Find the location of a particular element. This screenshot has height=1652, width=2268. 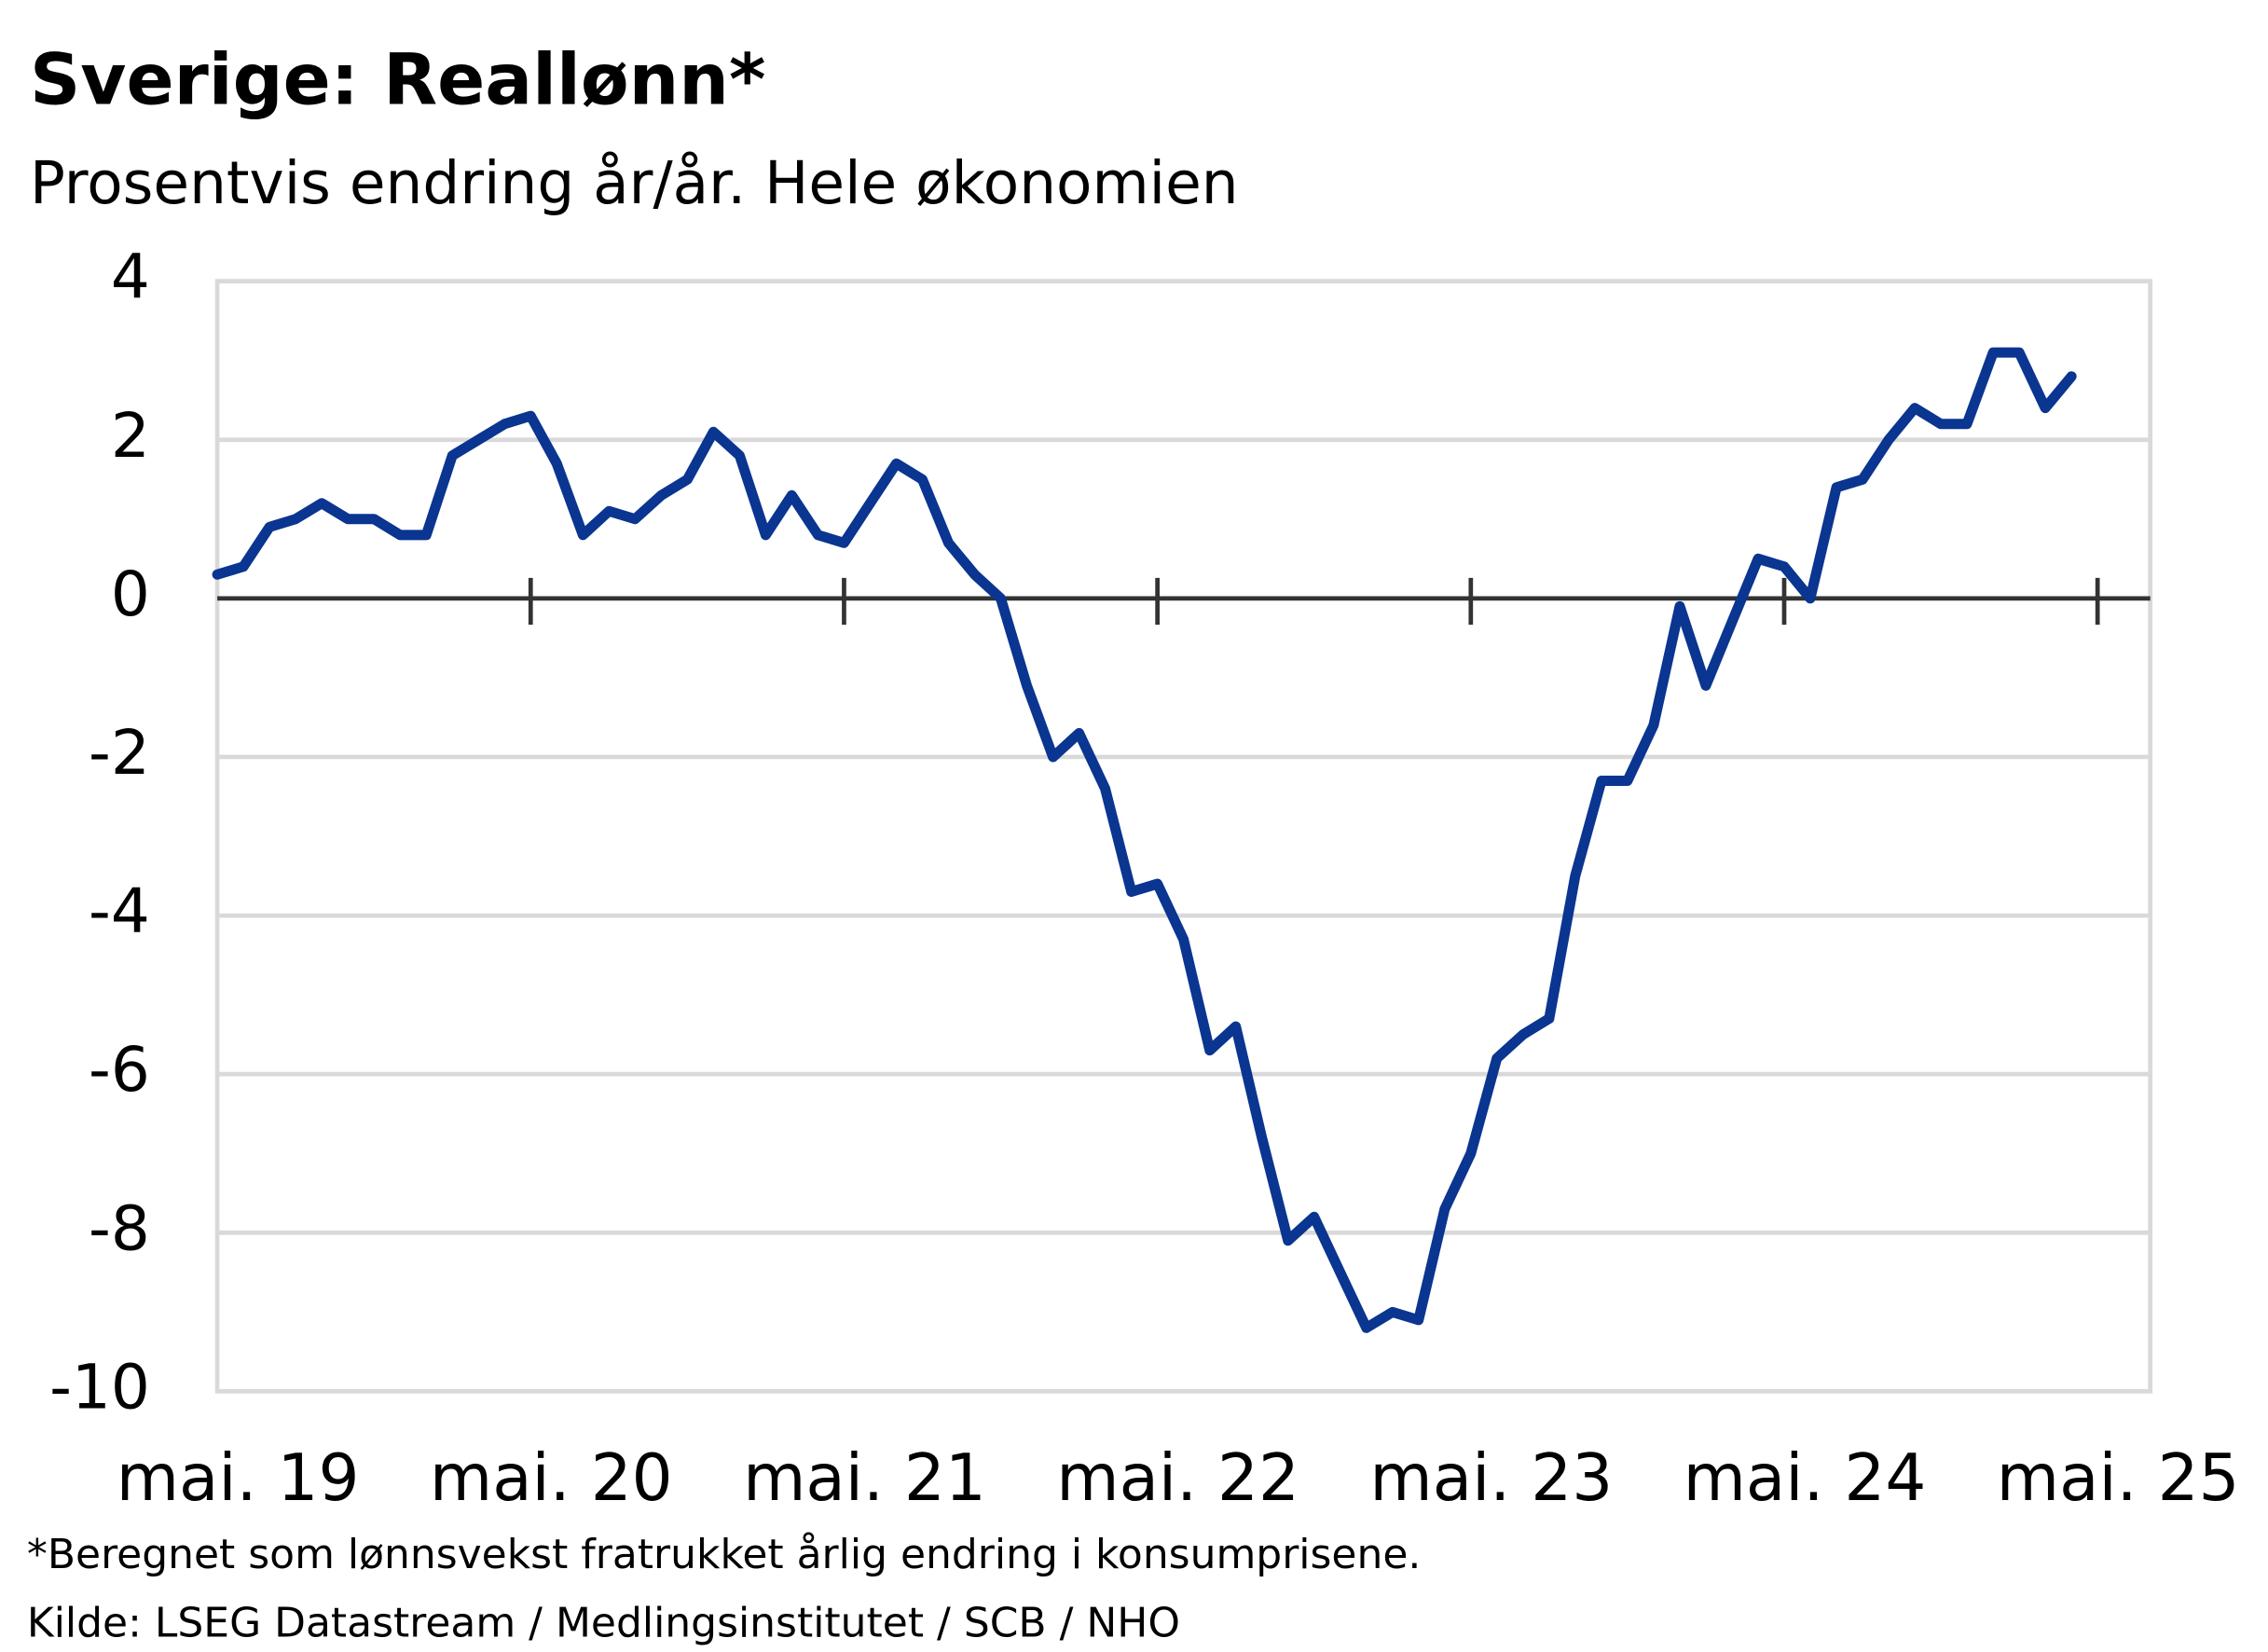

y-tick-label: 2 is located at coordinates (130, 436).